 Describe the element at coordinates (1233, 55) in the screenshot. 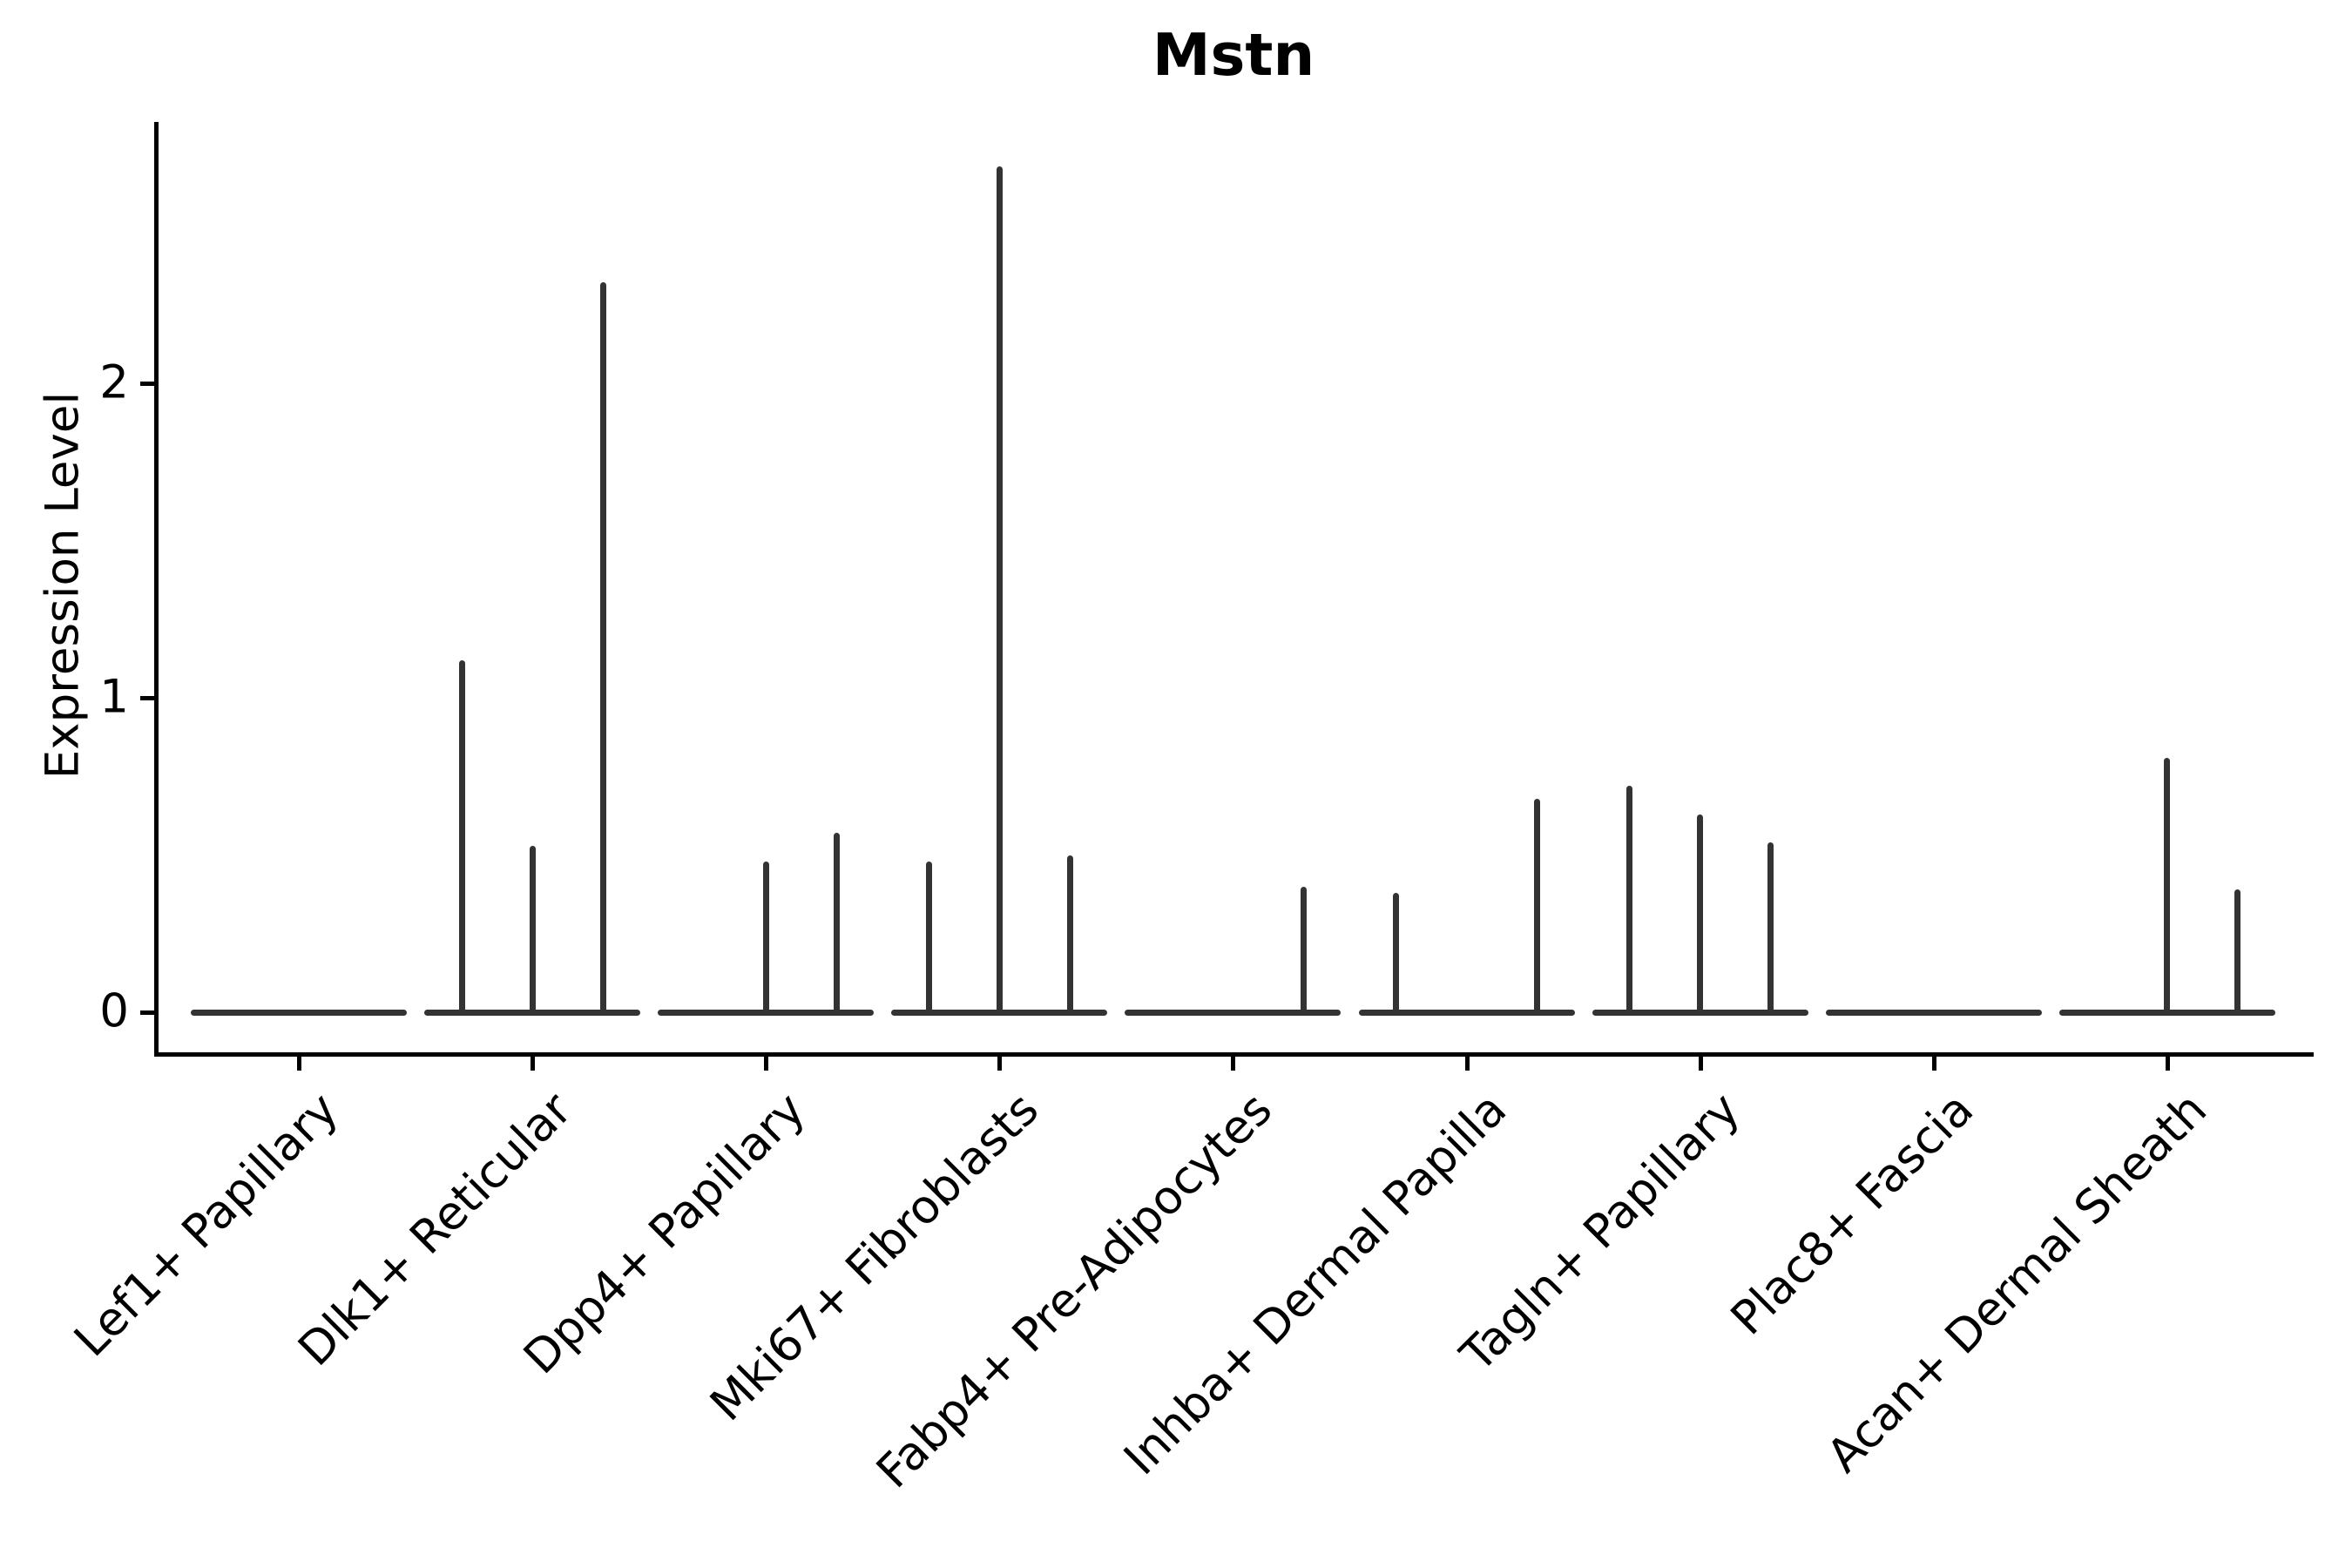

I see `plot-title: Mstn` at that location.